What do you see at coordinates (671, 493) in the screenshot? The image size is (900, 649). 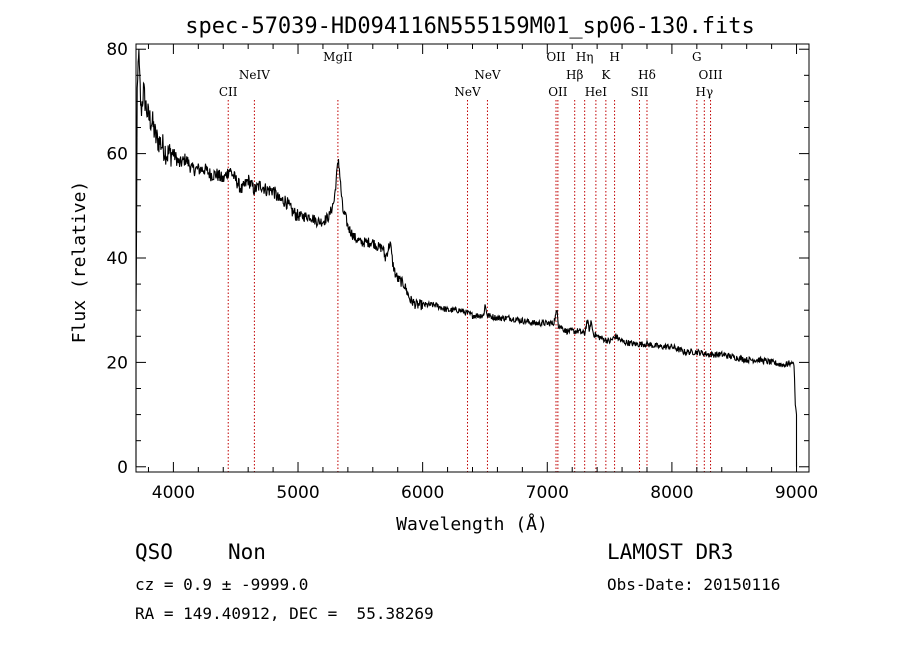 I see `x-tick-label: 8000` at bounding box center [671, 493].